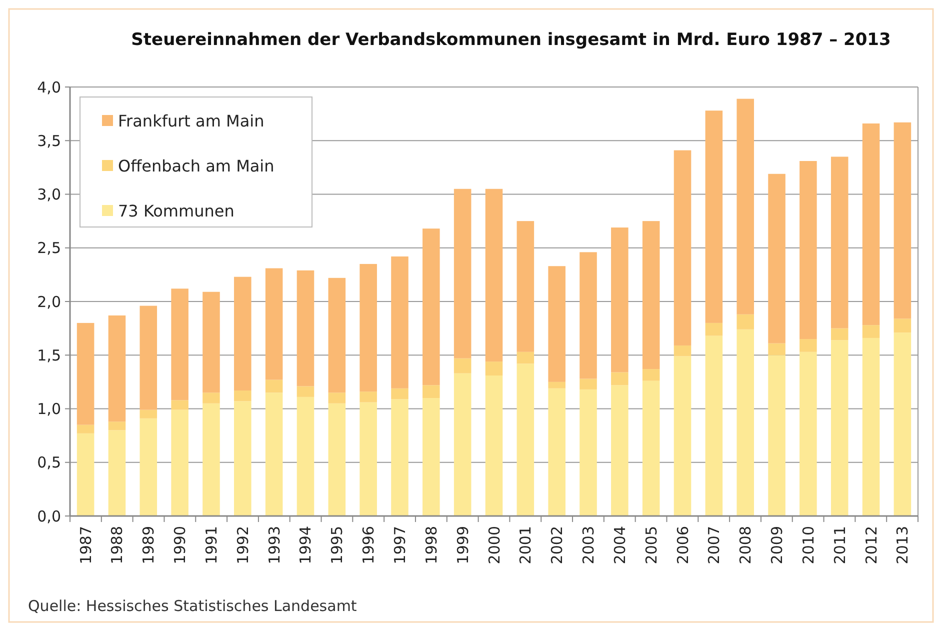  Describe the element at coordinates (494, 545) in the screenshot. I see `x-tick-label: 2000` at that location.